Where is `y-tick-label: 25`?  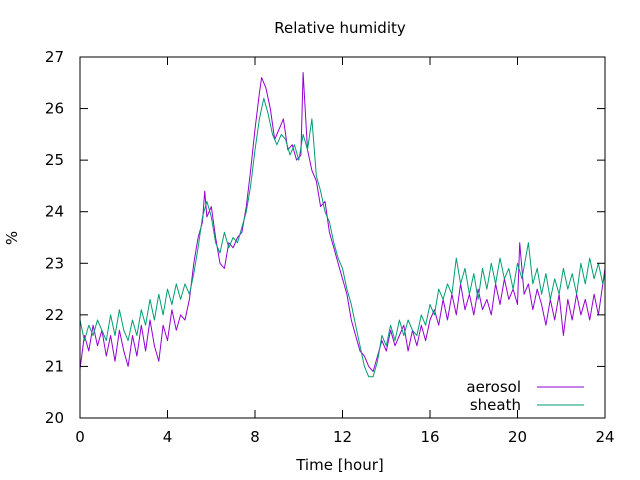 y-tick-label: 25 is located at coordinates (54, 160).